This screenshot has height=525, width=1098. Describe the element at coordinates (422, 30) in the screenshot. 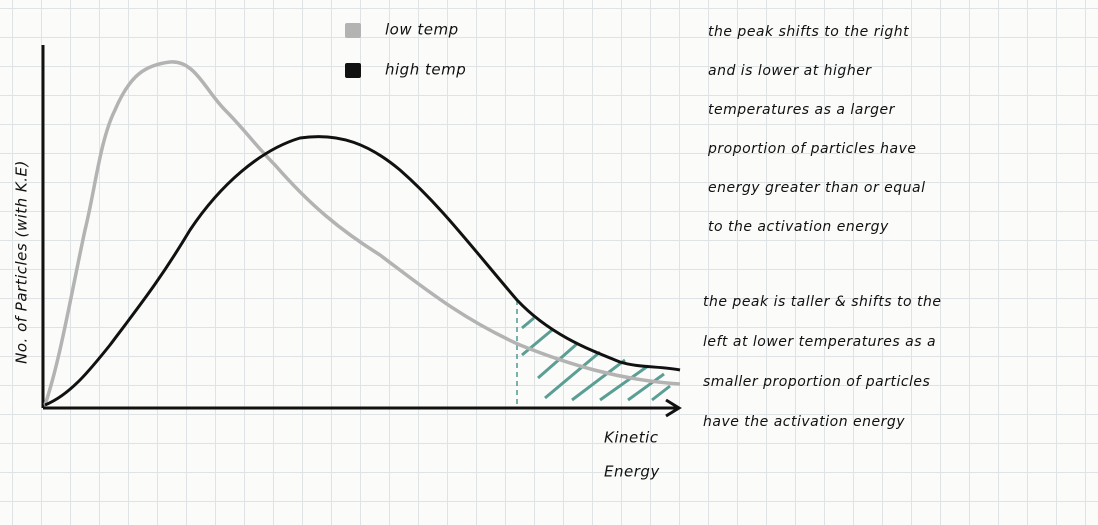

I see `legend-label-low: low temp` at that location.